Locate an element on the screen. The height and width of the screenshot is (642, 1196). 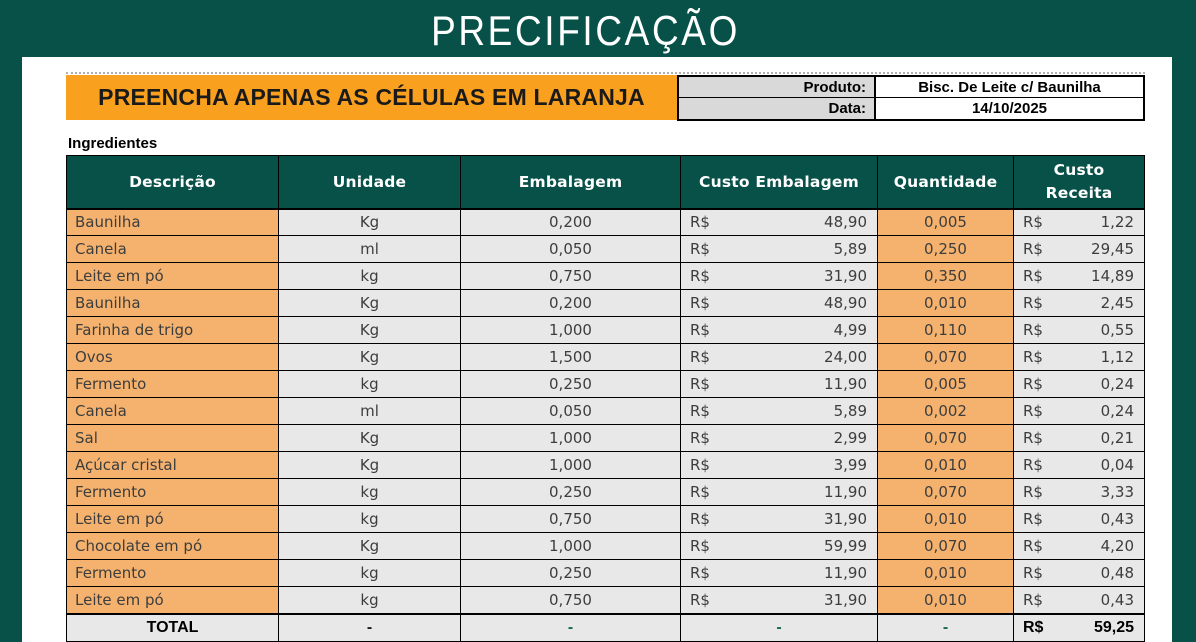
table-row: Fermento kg 0,250 R$ 11,90 0,070 R$ 3,33 is located at coordinates (605, 492).